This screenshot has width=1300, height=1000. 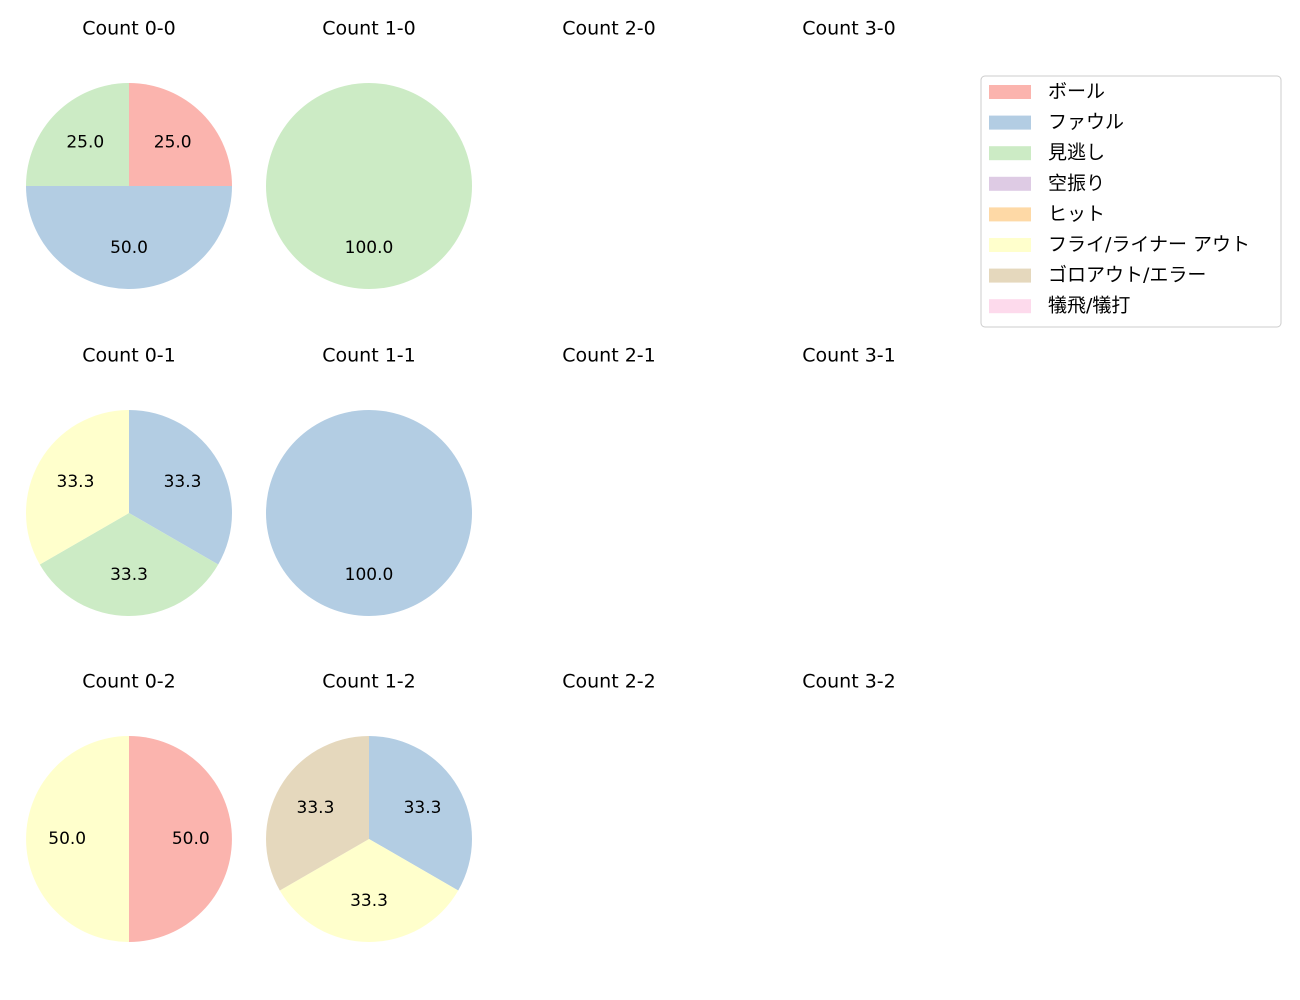 I want to click on pie-title: Count 0-1, so click(x=129, y=356).